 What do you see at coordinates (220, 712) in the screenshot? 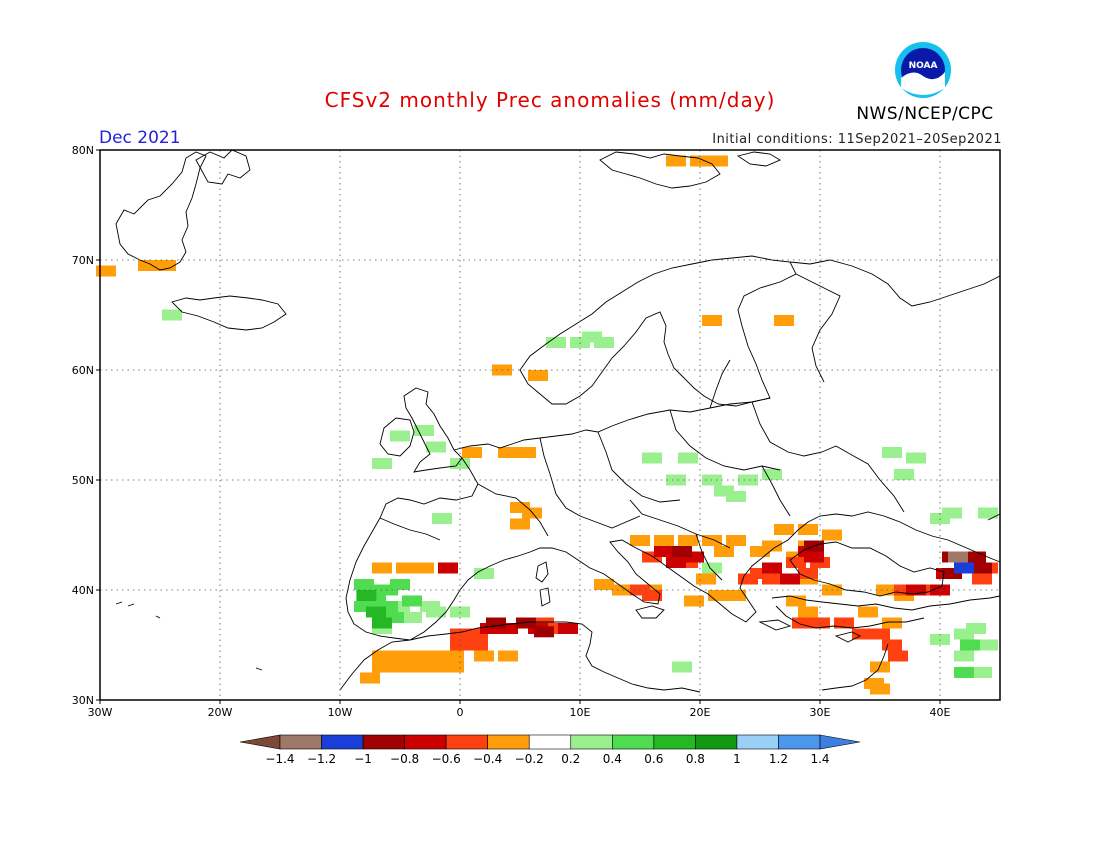
I see `longitude-tick-label: 20W` at bounding box center [220, 712].